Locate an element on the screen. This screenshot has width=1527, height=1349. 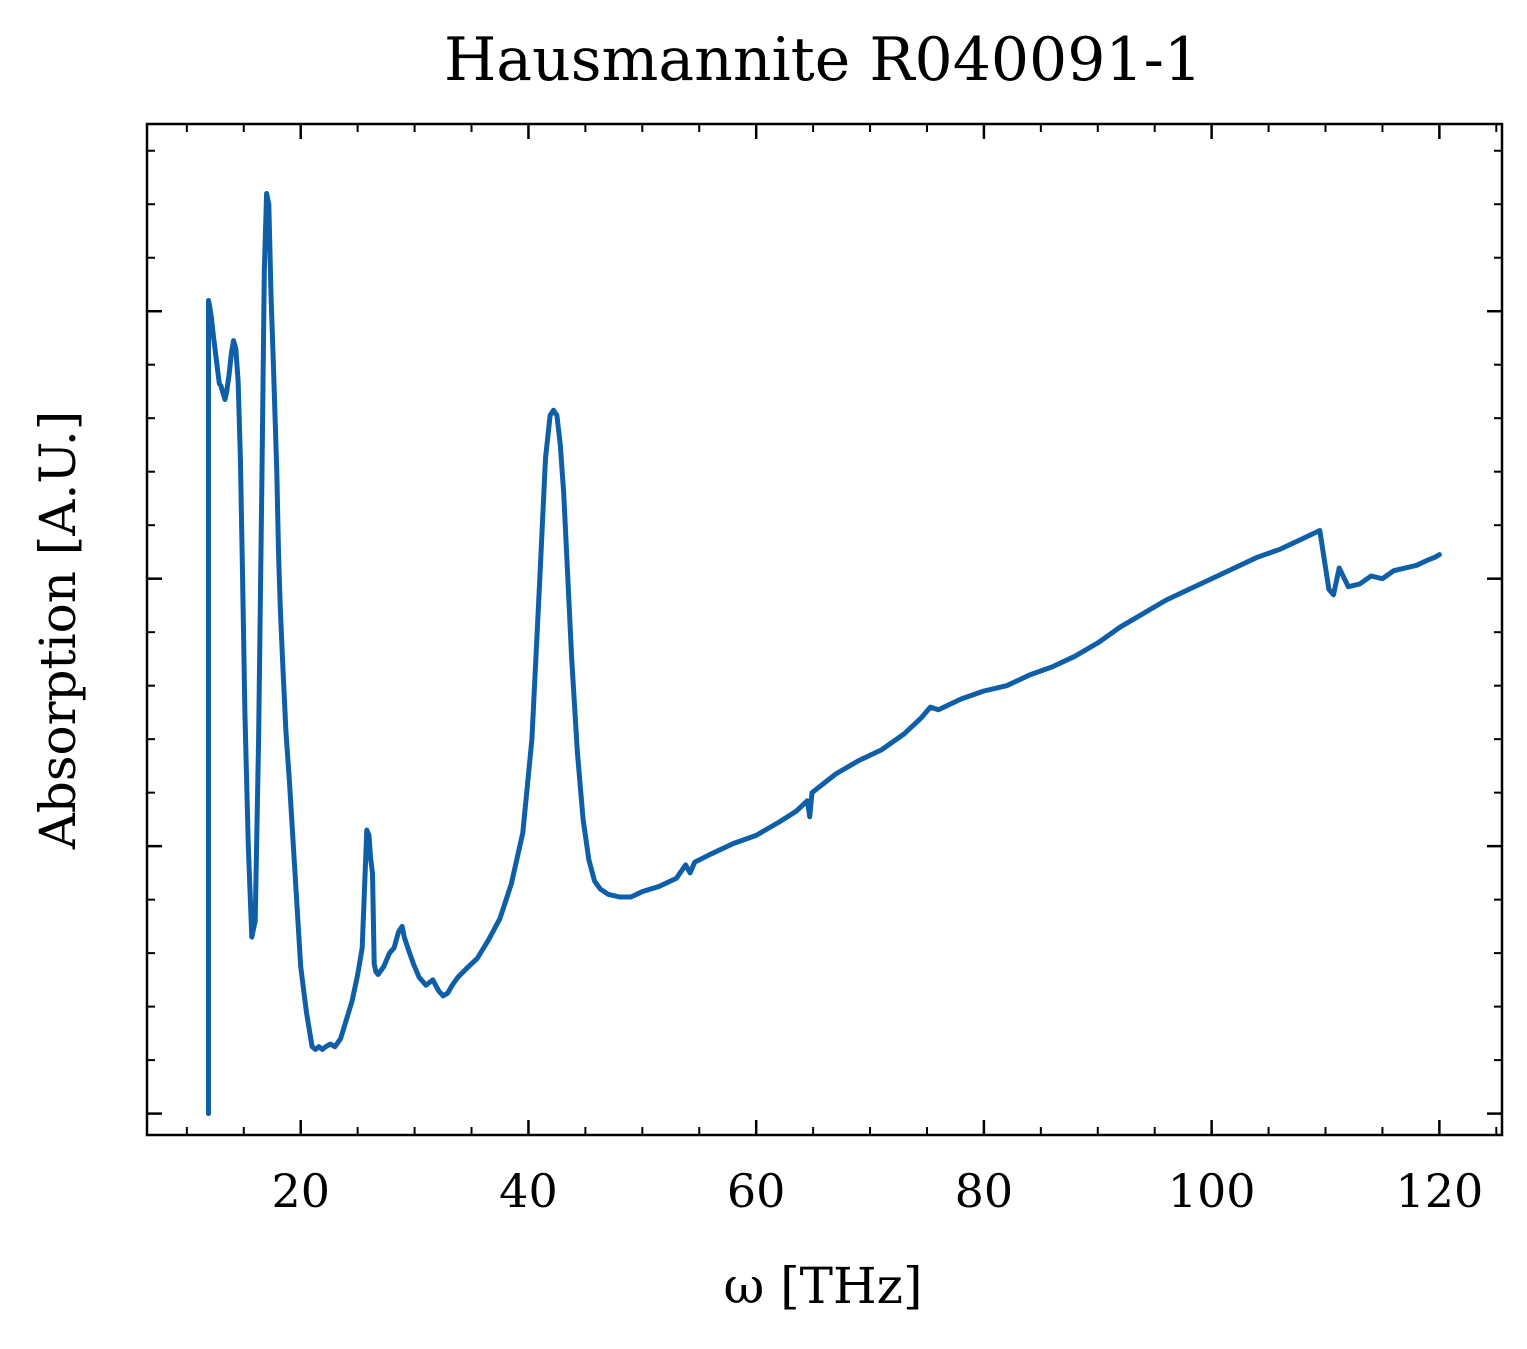
x-tick-label: 40 is located at coordinates (528, 1191).